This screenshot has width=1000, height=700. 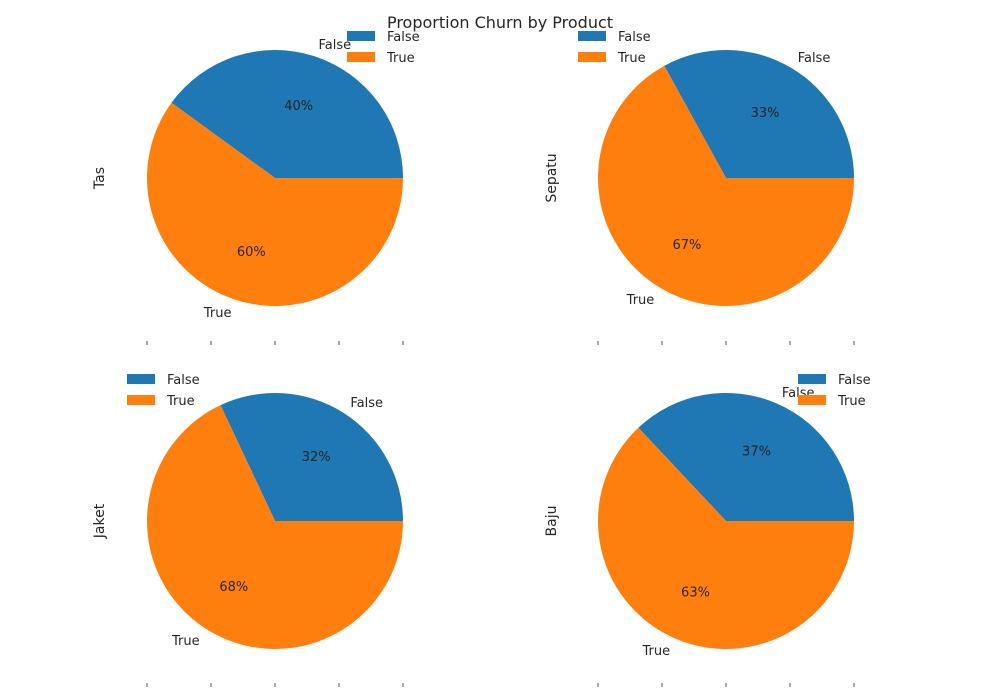 What do you see at coordinates (765, 113) in the screenshot?
I see `percentage-label: 33%` at bounding box center [765, 113].